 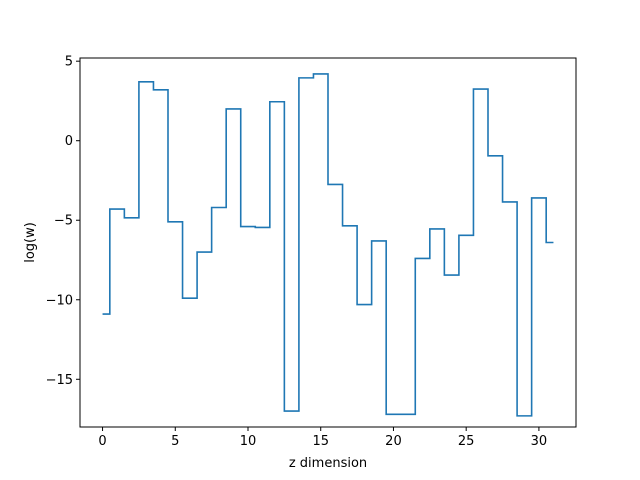 I want to click on y-tick-label: −10, so click(x=59, y=300).